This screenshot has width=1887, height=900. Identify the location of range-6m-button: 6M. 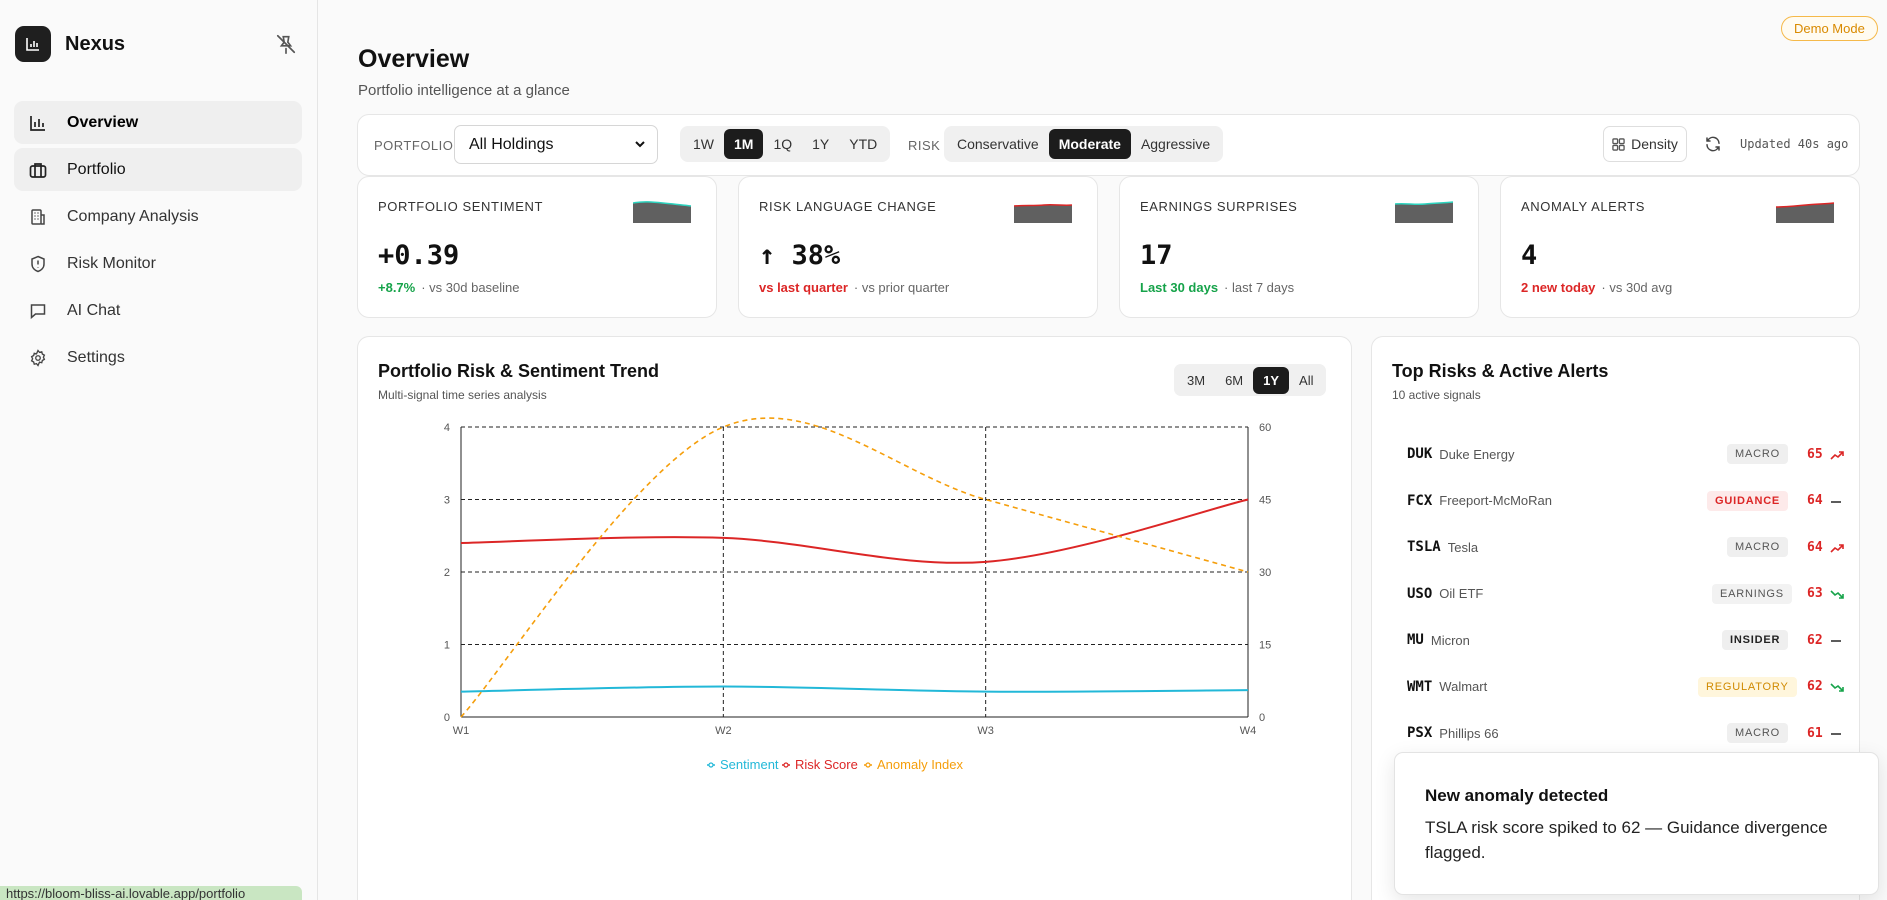
(1234, 380).